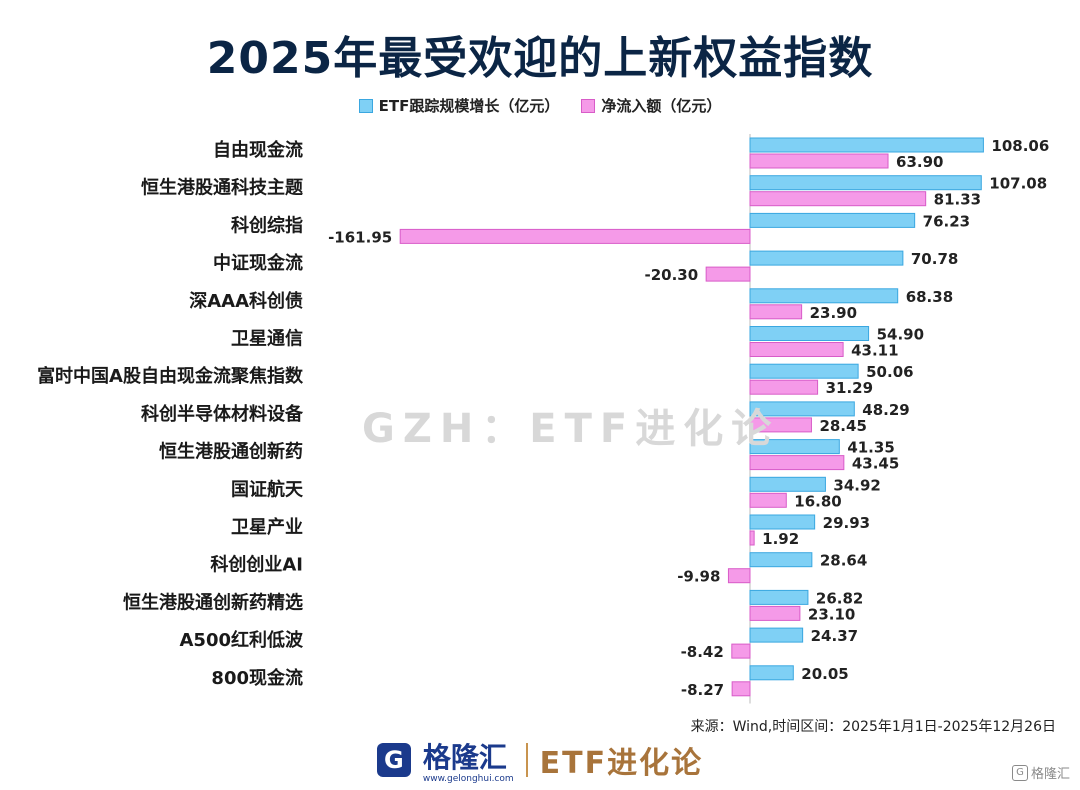 Image resolution: width=1080 pixels, height=790 pixels. Describe the element at coordinates (256, 565) in the screenshot. I see `category-label: 科创创业AI` at that location.